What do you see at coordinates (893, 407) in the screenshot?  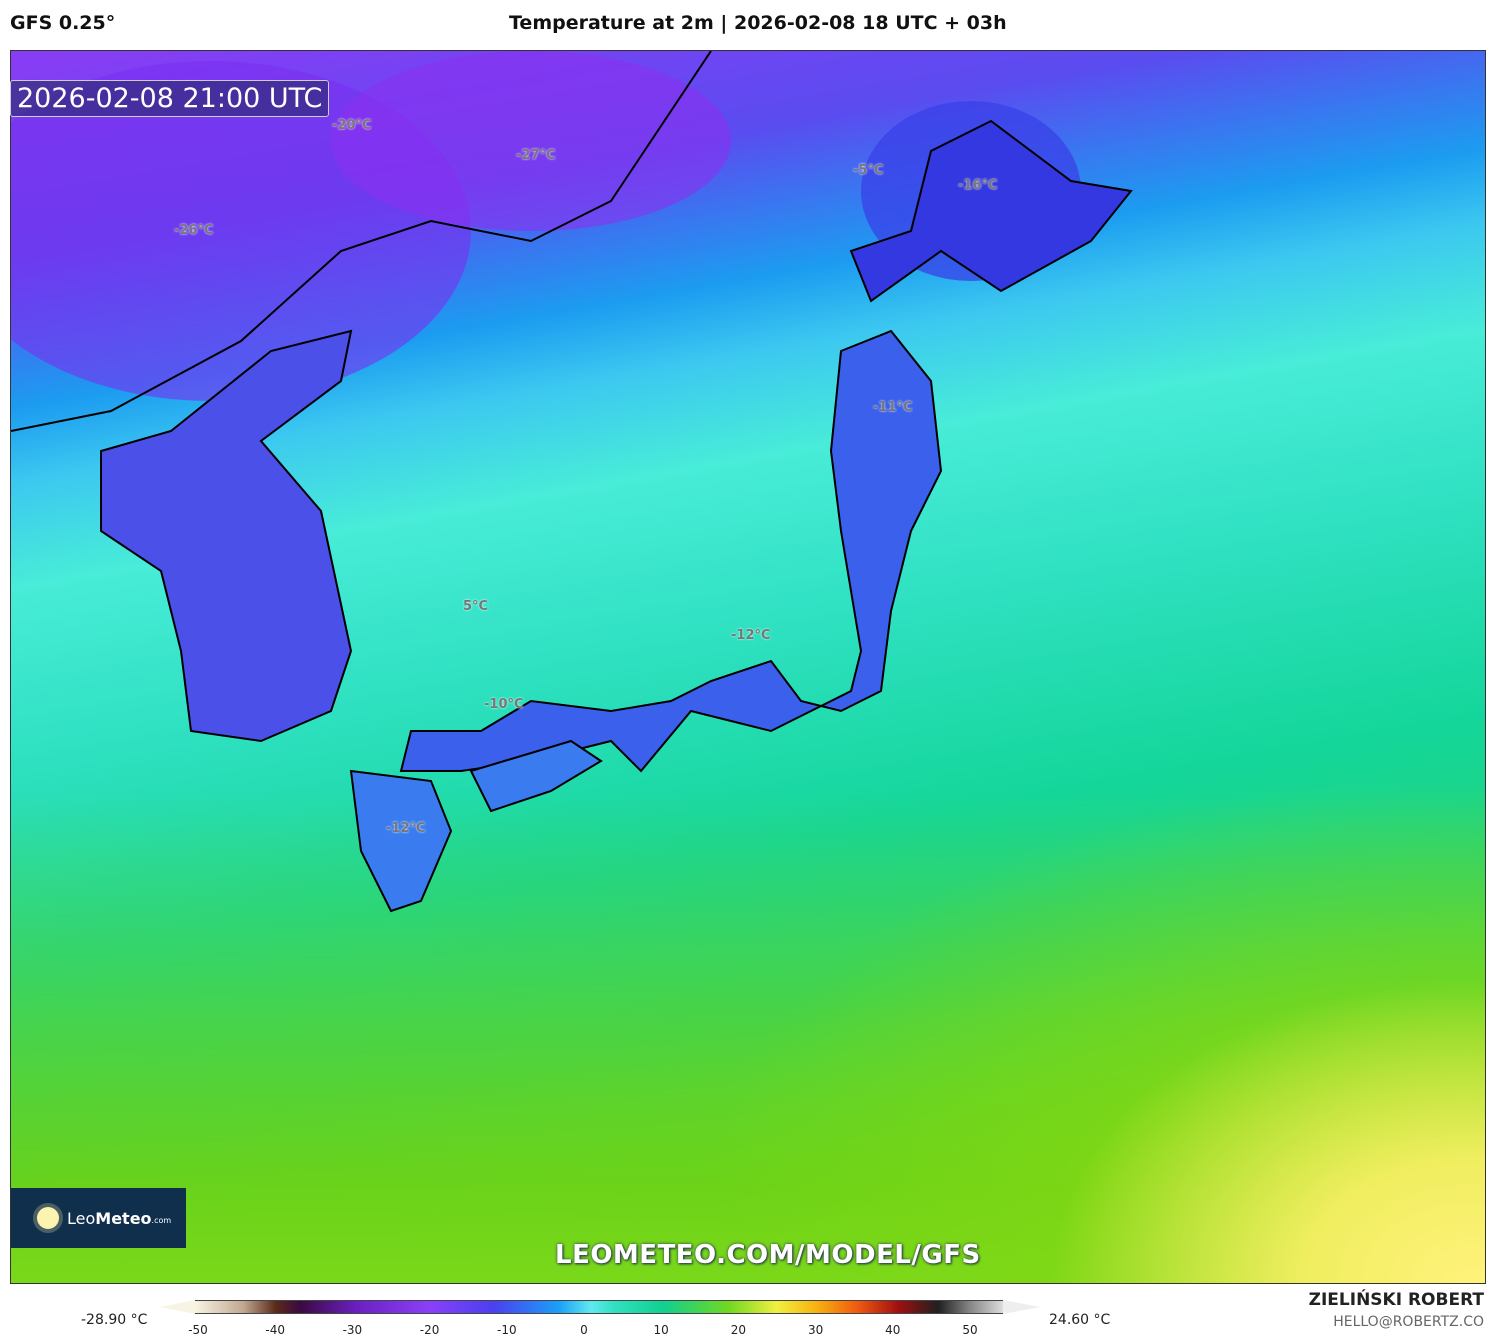 I see `temp-label: -11°C` at bounding box center [893, 407].